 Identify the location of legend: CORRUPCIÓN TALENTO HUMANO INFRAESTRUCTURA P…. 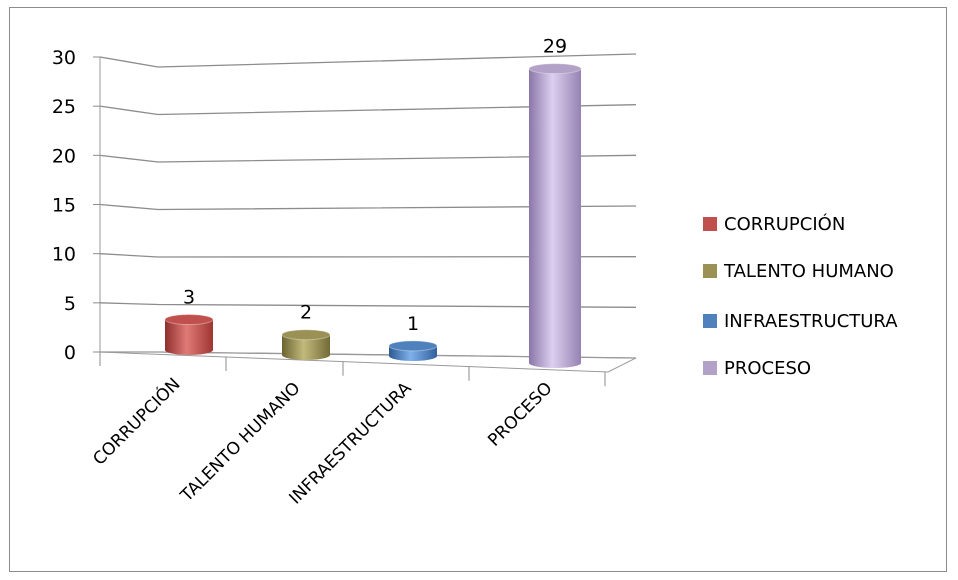
(800, 296).